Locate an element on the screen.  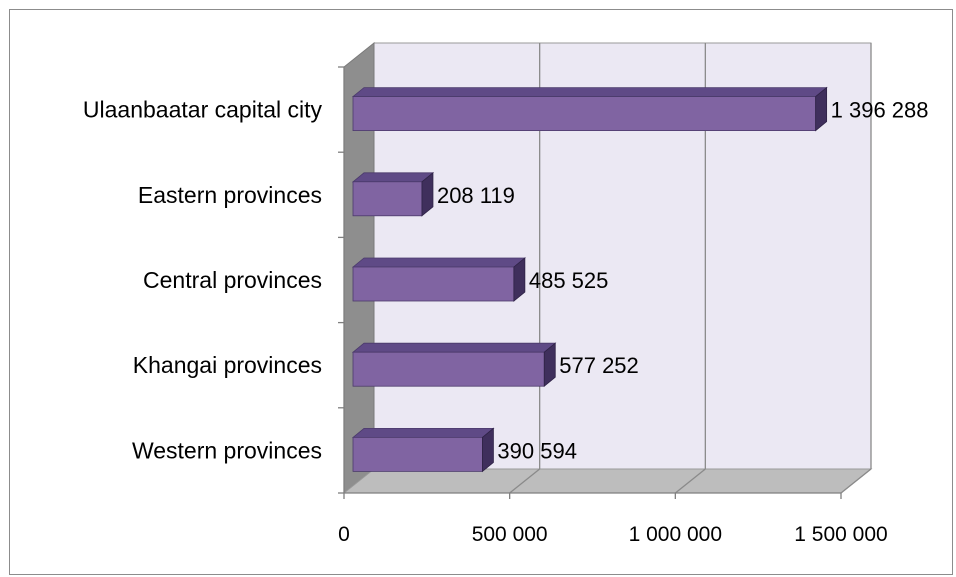
value-label: 208 119 is located at coordinates (476, 195).